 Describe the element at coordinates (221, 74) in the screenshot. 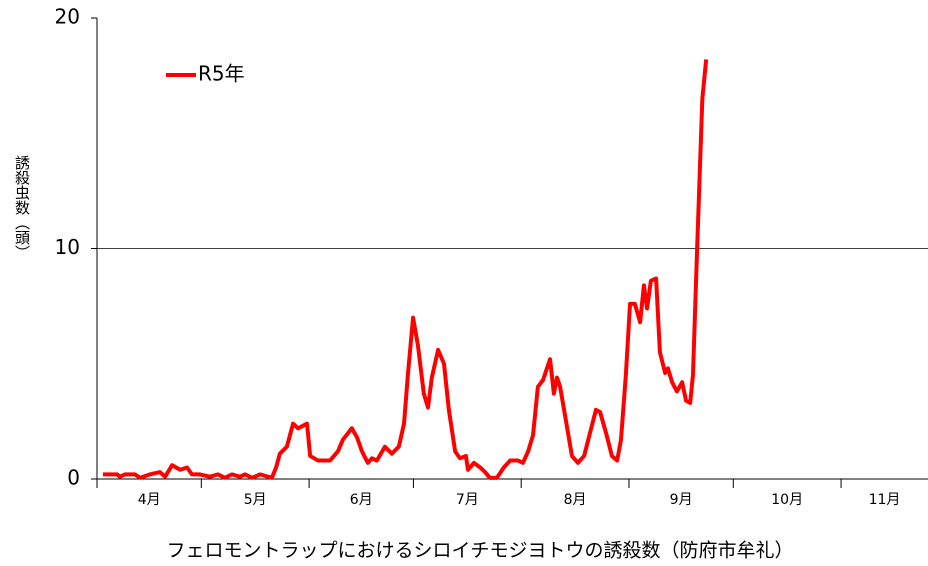

I see `legend-label: R5年` at that location.